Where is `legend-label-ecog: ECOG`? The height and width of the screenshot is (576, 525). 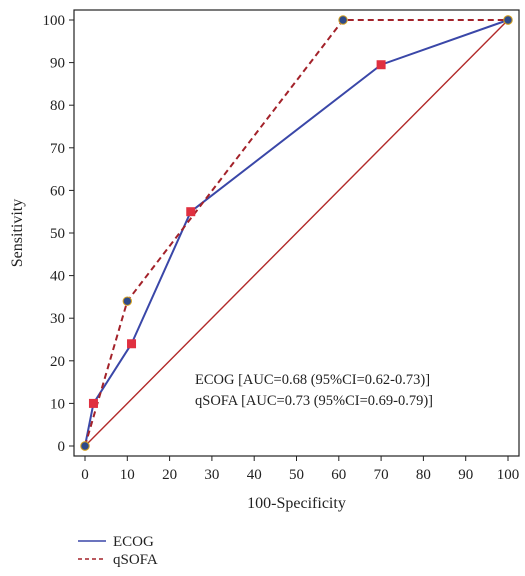 legend-label-ecog: ECOG is located at coordinates (133, 542).